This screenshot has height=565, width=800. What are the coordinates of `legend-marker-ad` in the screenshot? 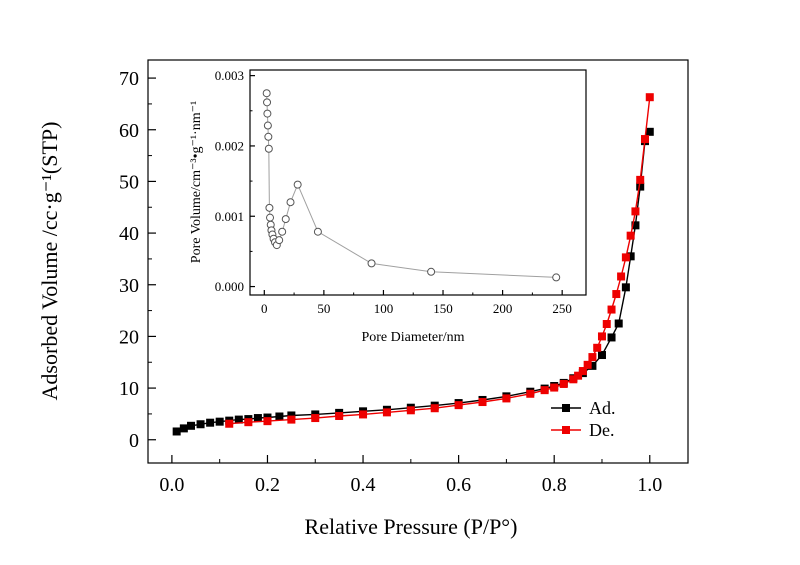 It's located at (566, 408).